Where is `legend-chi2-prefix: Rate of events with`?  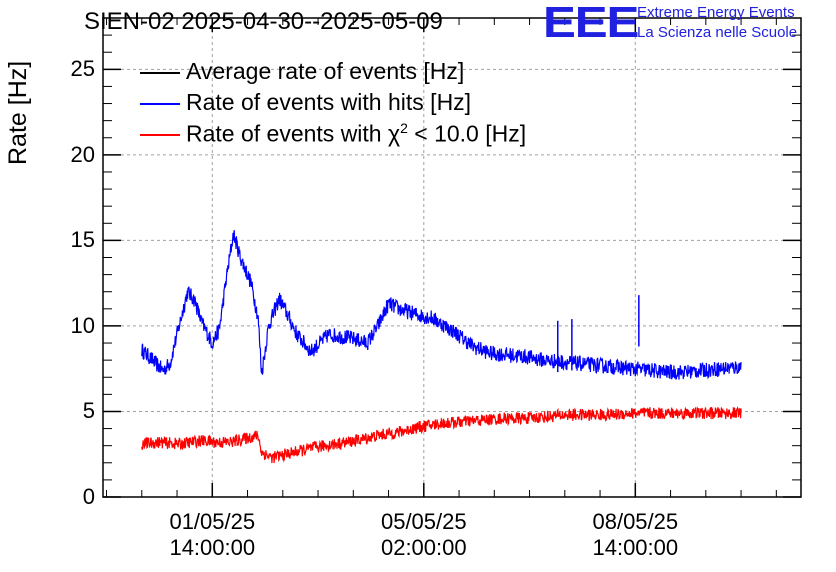 legend-chi2-prefix: Rate of events with is located at coordinates (287, 133).